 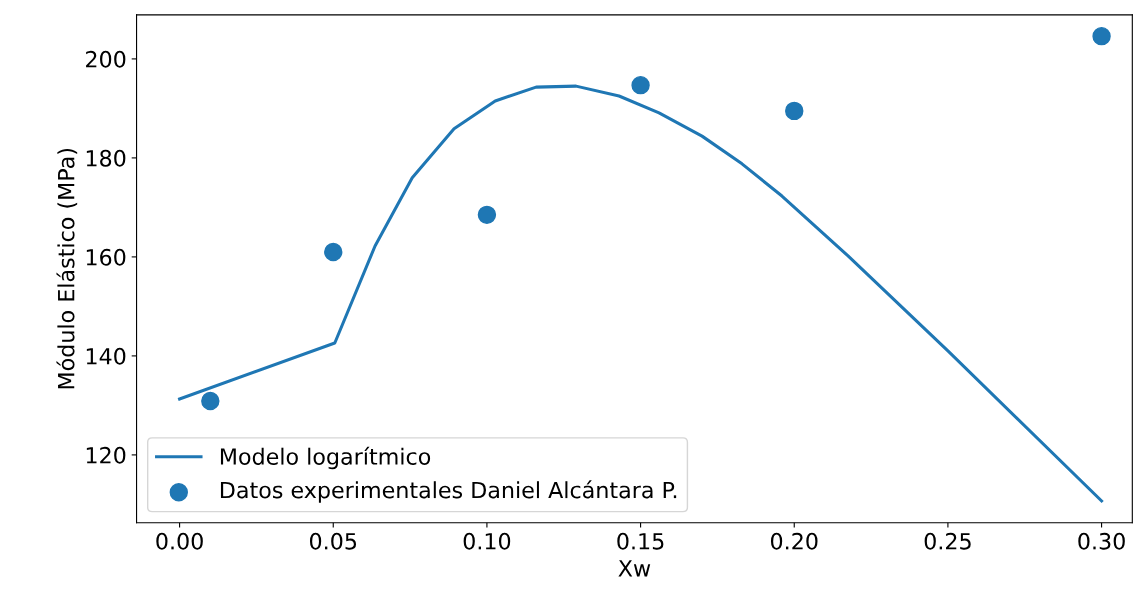 I want to click on y-tick-label: 160, so click(x=106, y=257).